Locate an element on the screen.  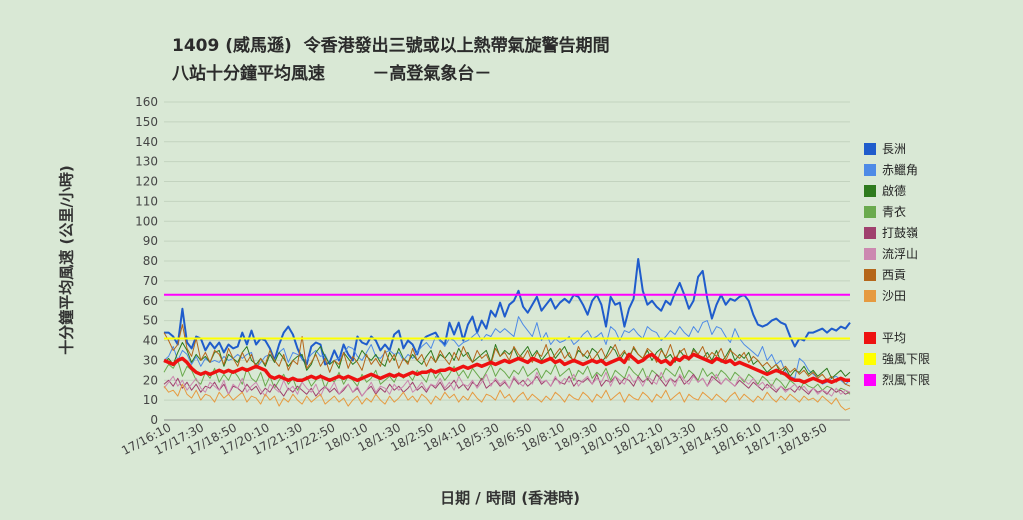
legend-label: 打鼓嶺 is located at coordinates (900, 233).